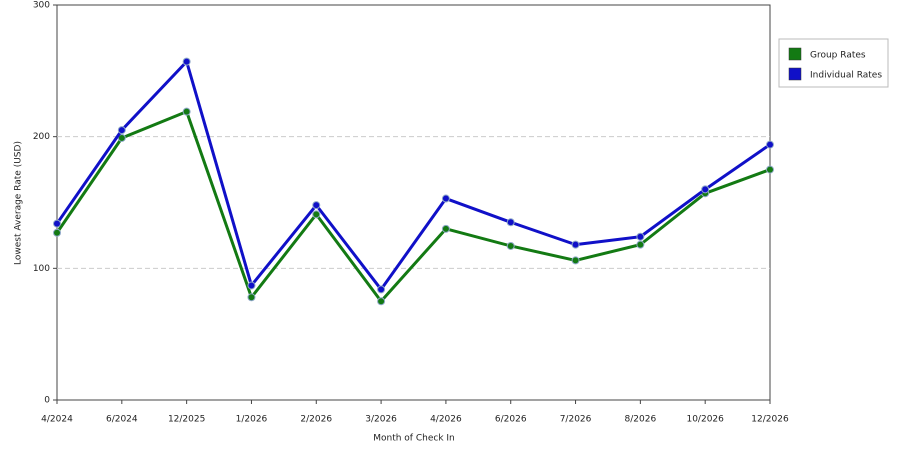 This screenshot has height=450, width=900. Describe the element at coordinates (381, 420) in the screenshot. I see `x-tick-label: 3/2026` at that location.